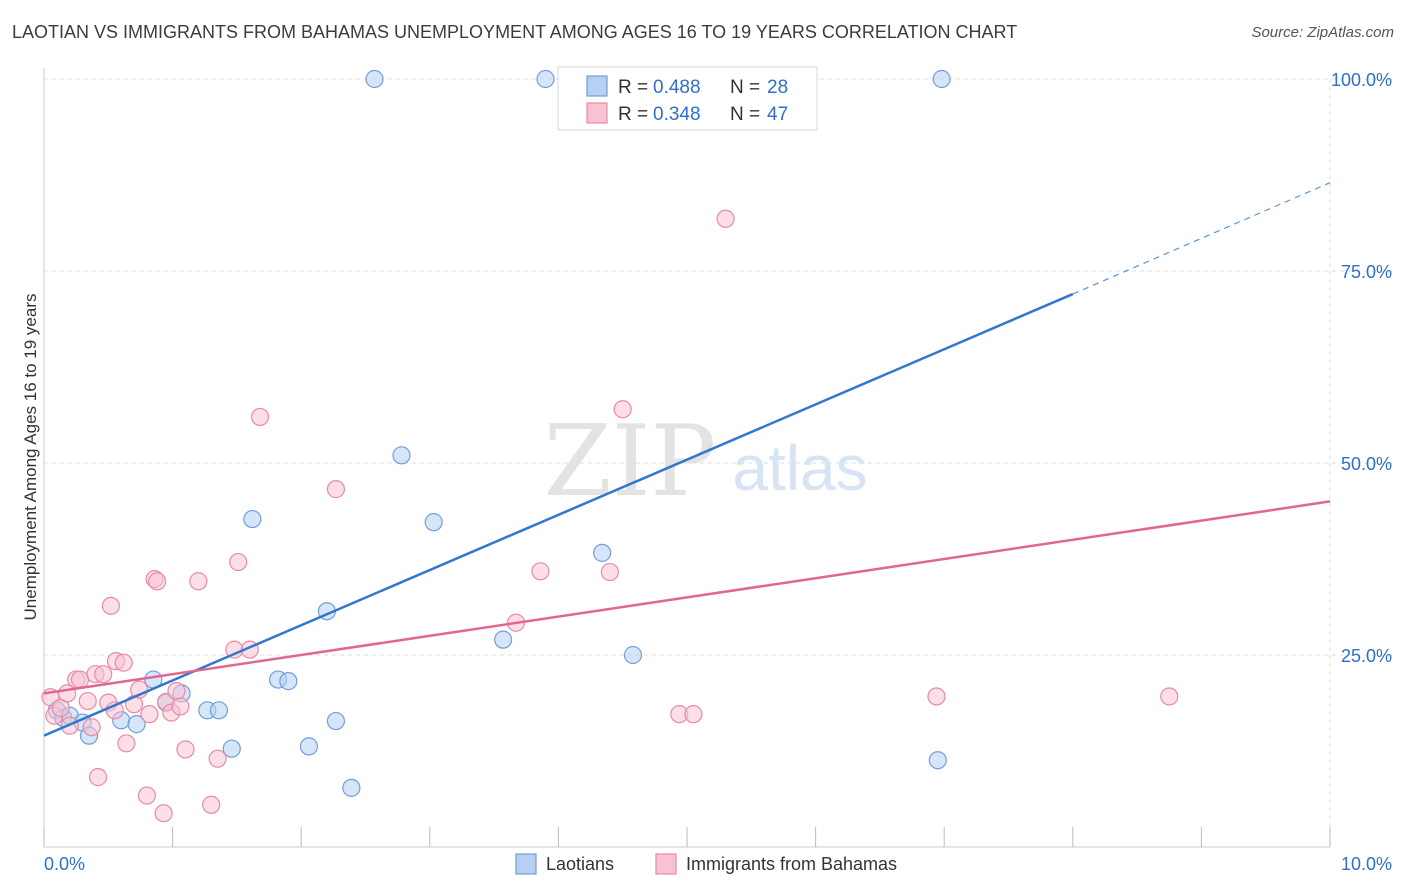 The width and height of the screenshot is (1406, 892). I want to click on watermark-zip: ZIP, so click(630, 462).